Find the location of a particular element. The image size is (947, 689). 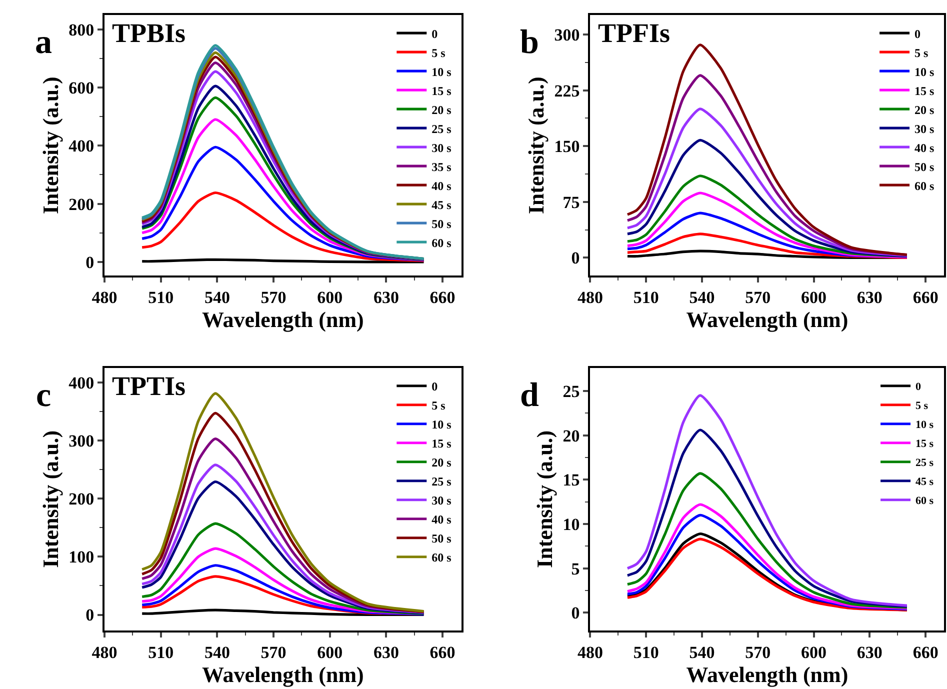

y-tick-label: 600 is located at coordinates (81, 88).